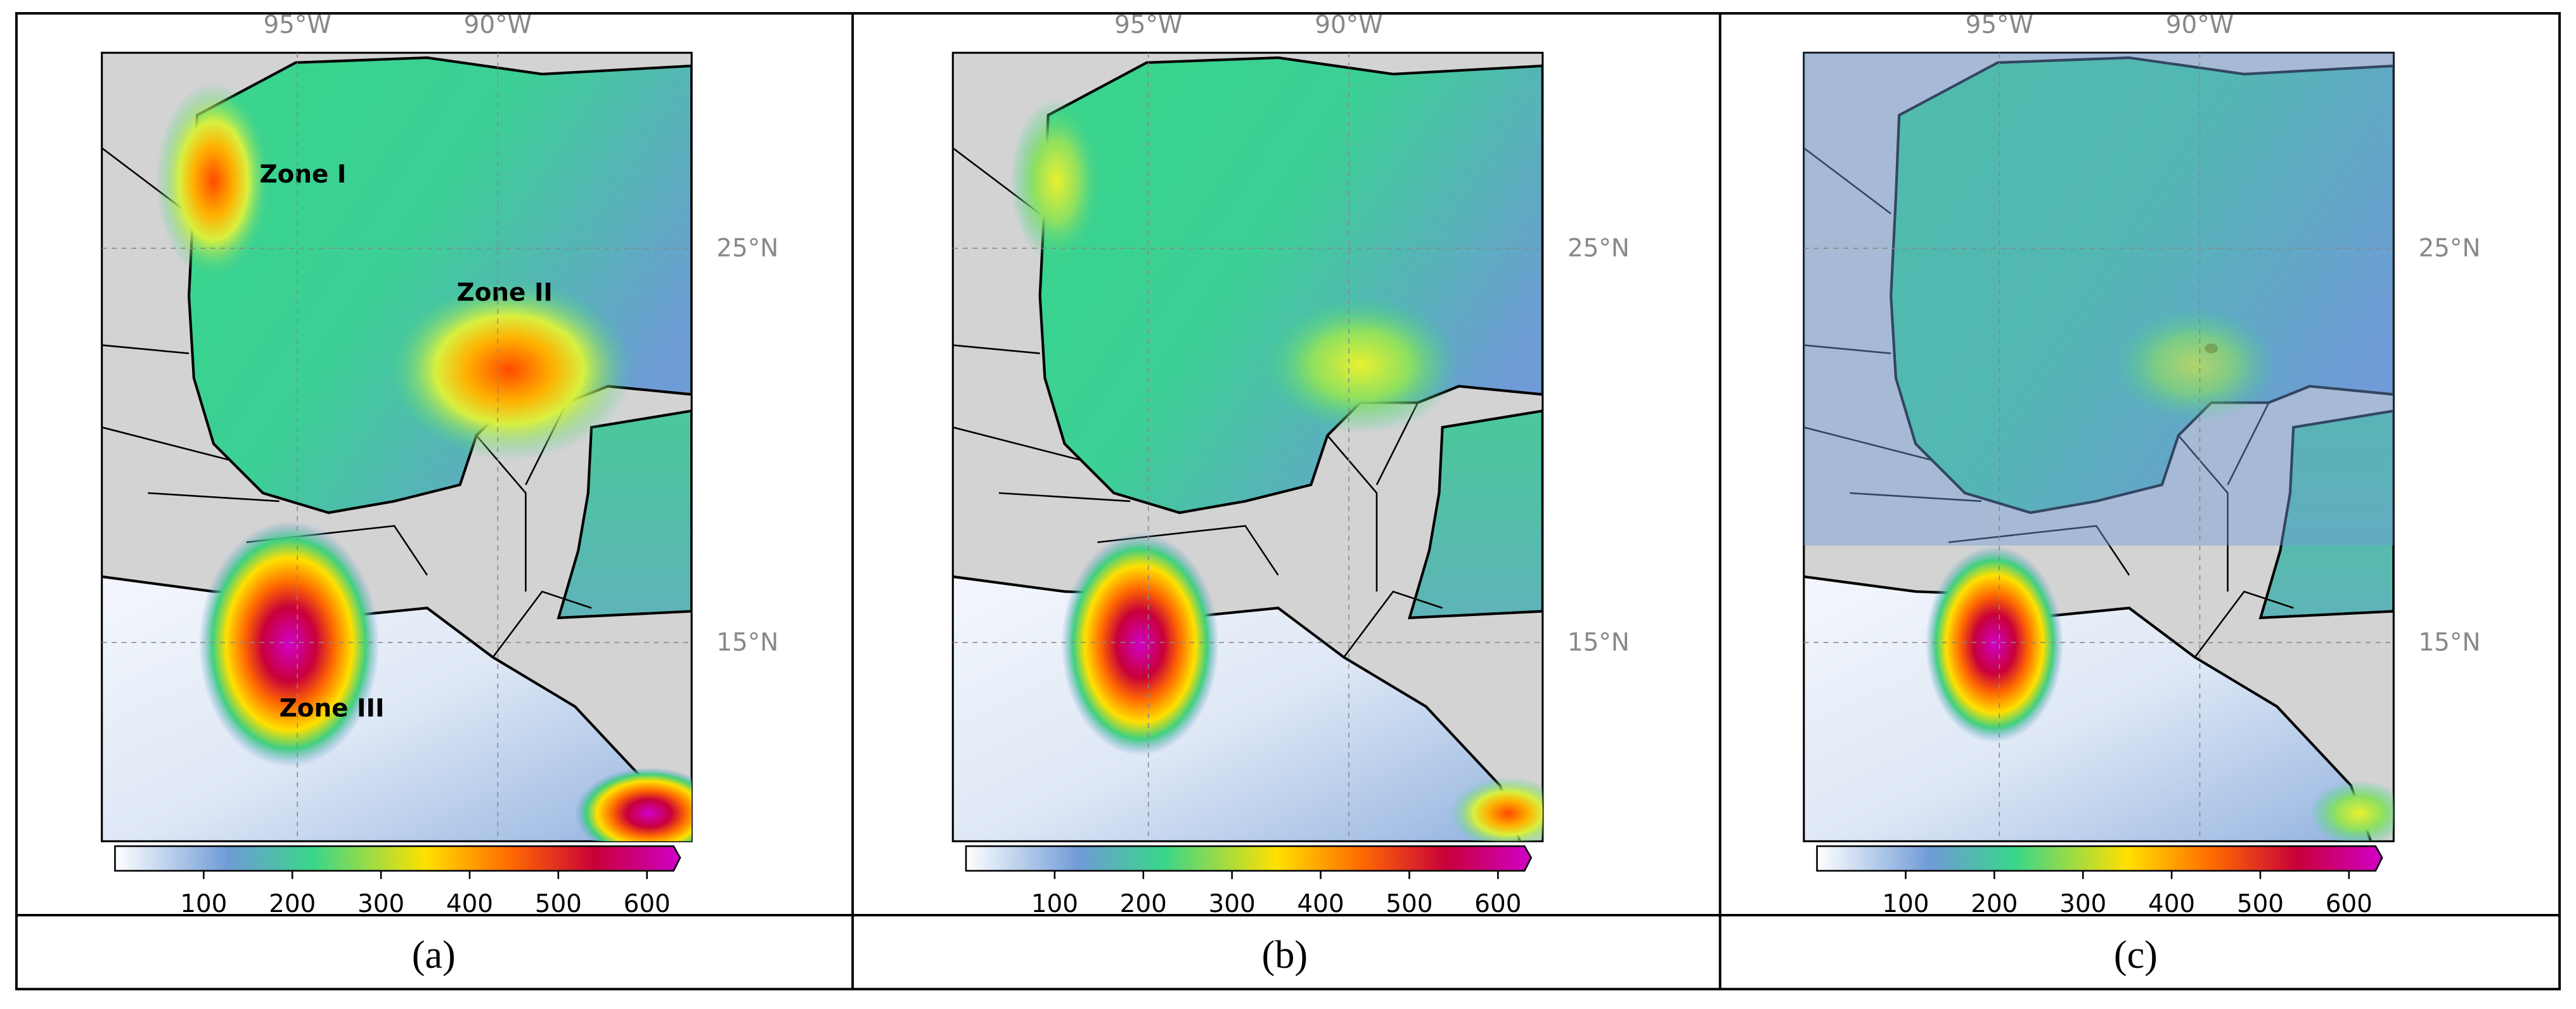 Image resolution: width=2576 pixels, height=1009 pixels. What do you see at coordinates (332, 708) in the screenshot?
I see `zone-label: Zone III` at bounding box center [332, 708].